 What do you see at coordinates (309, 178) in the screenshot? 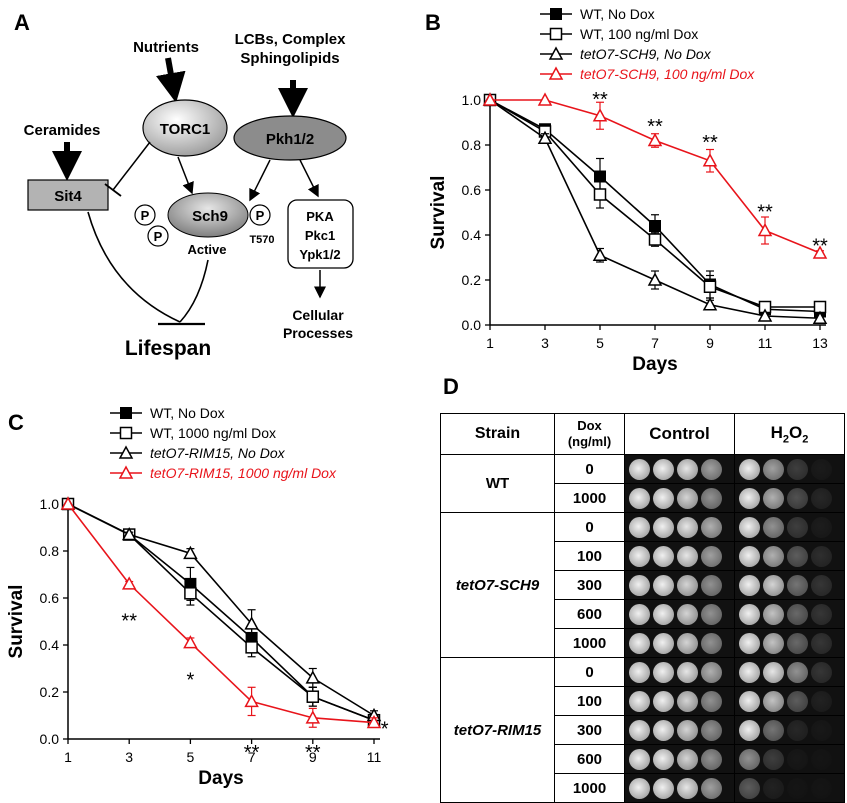
I see `pkh-to-pka-arrow` at bounding box center [309, 178].